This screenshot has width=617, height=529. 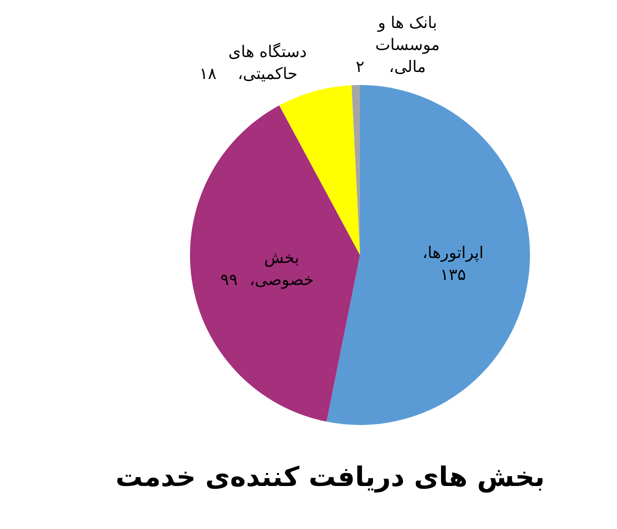 I want to click on slice-label: اپراتورها،, so click(x=453, y=253).